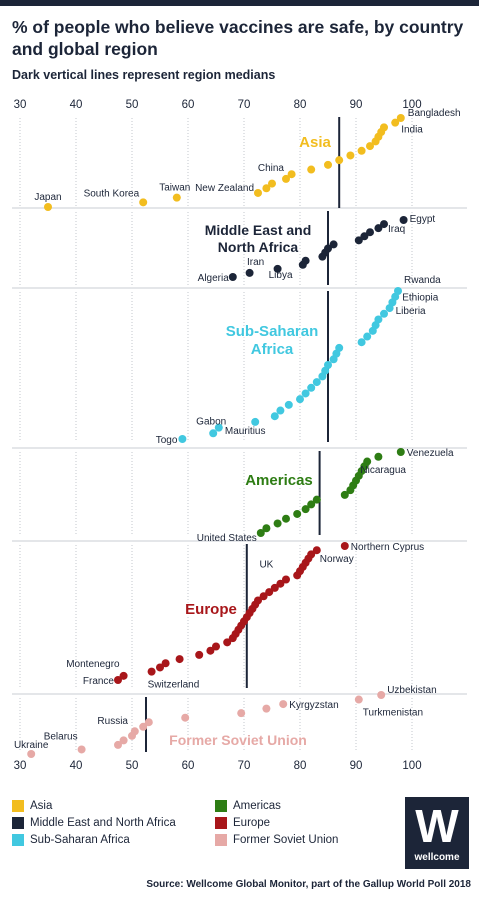 The height and width of the screenshot is (899, 479). I want to click on country-label-uzbekistan: Uzbekistan, so click(411, 690).